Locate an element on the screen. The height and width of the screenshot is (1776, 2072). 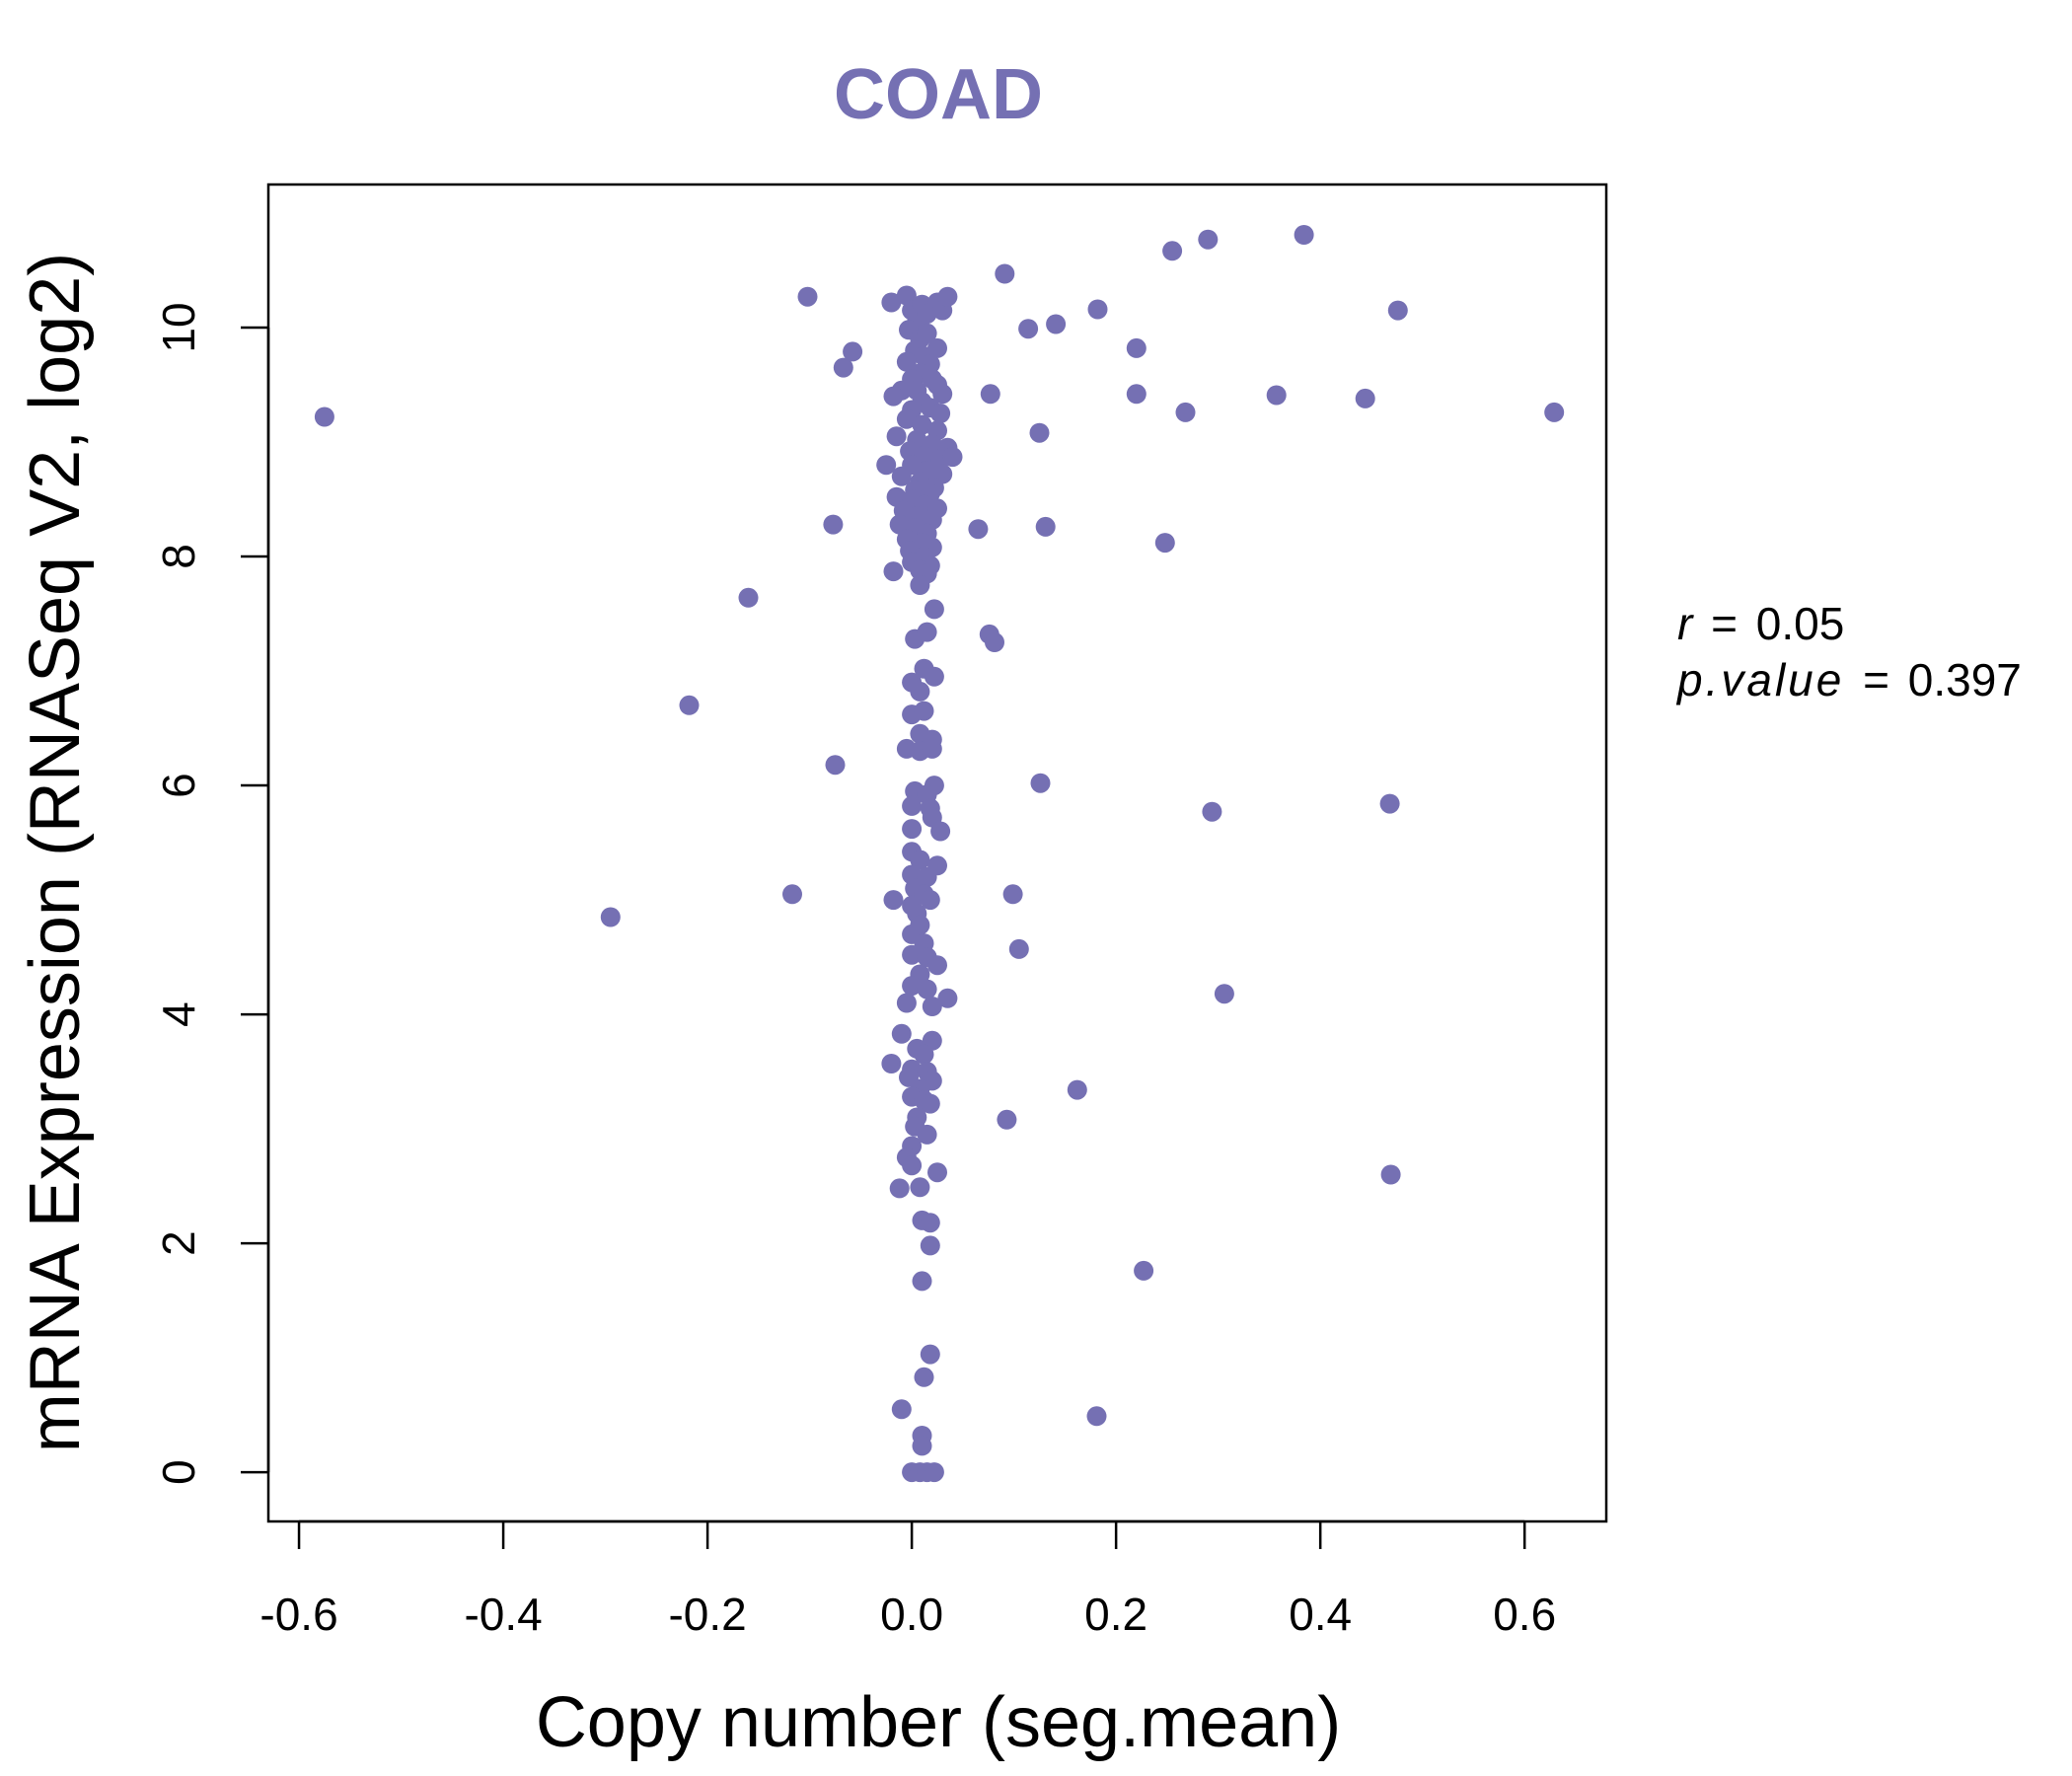
y-tick-label: 4 is located at coordinates (179, 1014).